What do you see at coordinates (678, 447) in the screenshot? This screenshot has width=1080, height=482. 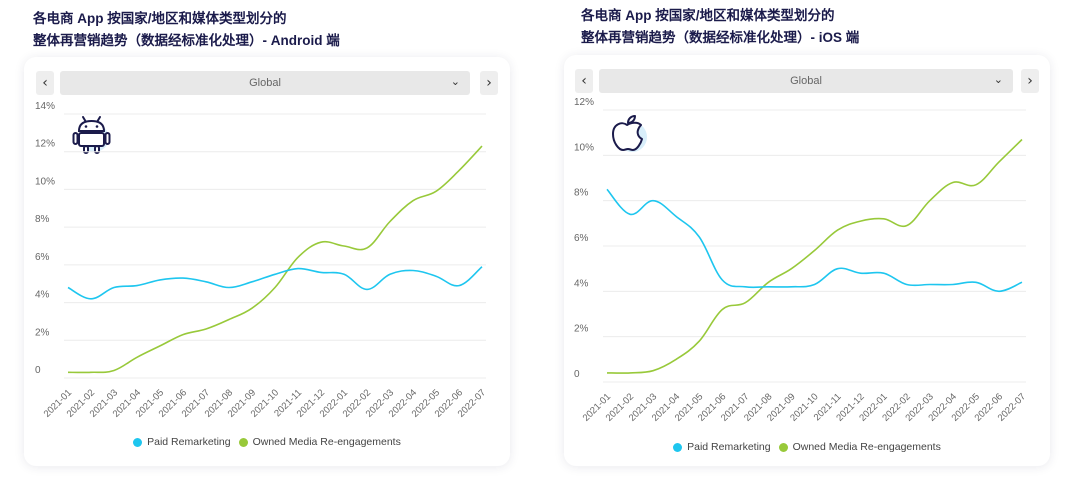 I see `legend-dot-paid` at bounding box center [678, 447].